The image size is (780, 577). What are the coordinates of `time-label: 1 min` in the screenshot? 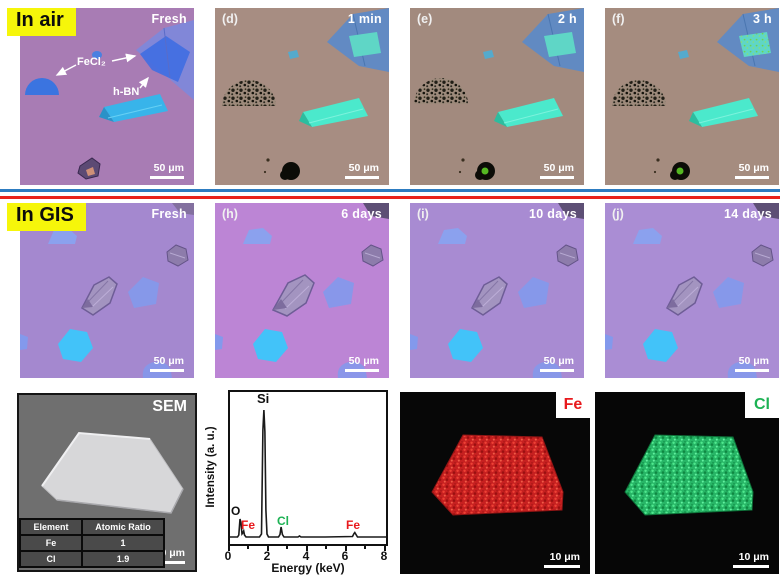 It's located at (364, 19).